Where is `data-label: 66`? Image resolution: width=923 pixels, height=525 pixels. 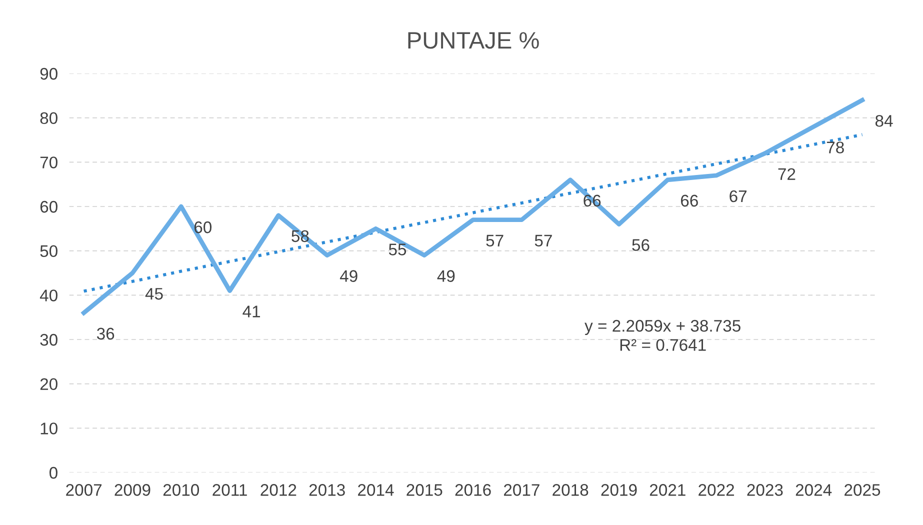
data-label: 66 is located at coordinates (689, 200).